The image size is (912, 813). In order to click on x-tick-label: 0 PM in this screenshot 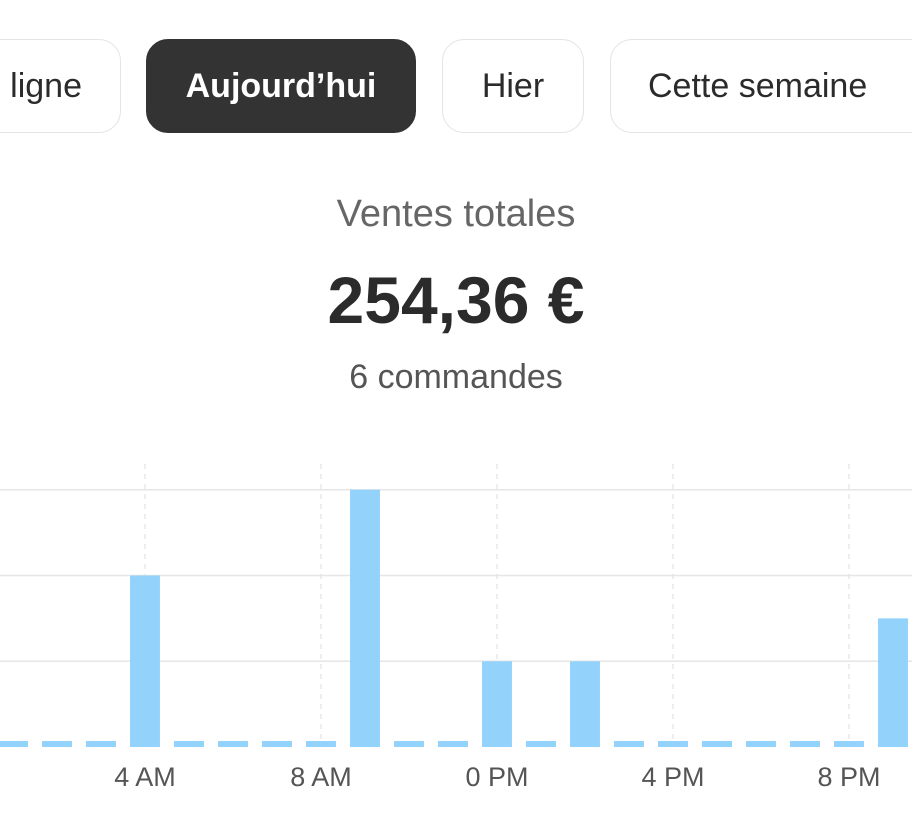, I will do `click(496, 777)`.